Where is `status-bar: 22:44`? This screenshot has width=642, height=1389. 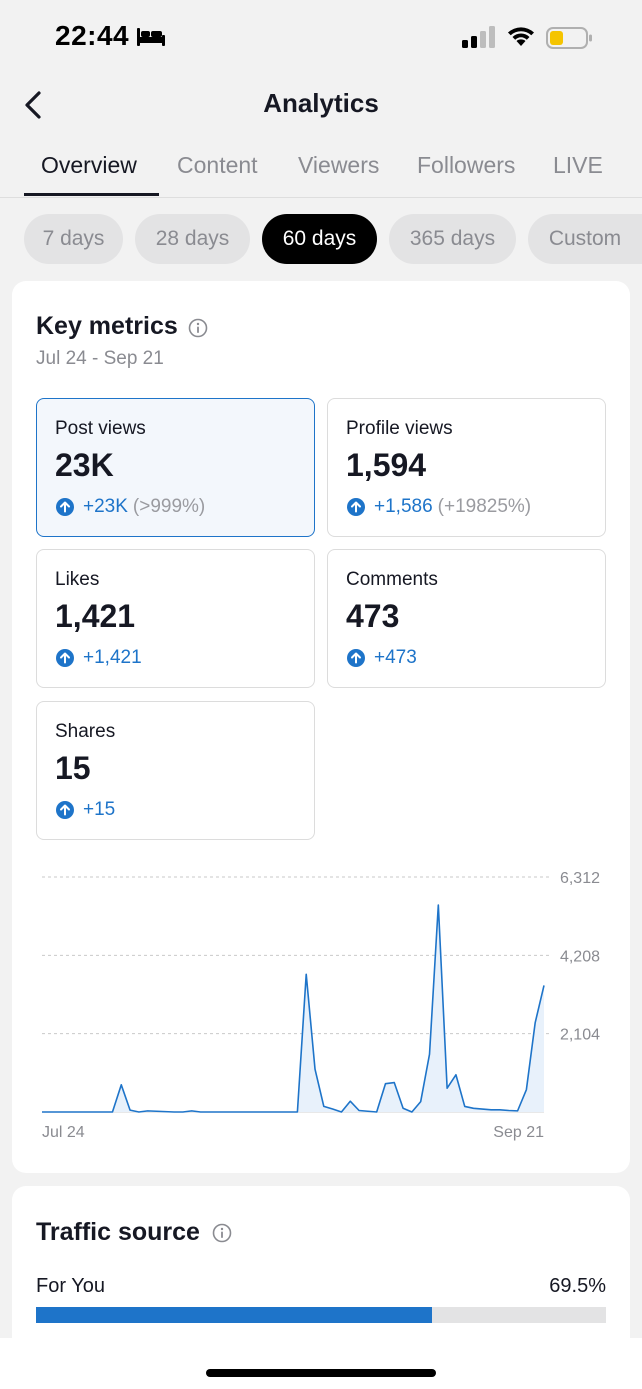
status-bar: 22:44 is located at coordinates (321, 38).